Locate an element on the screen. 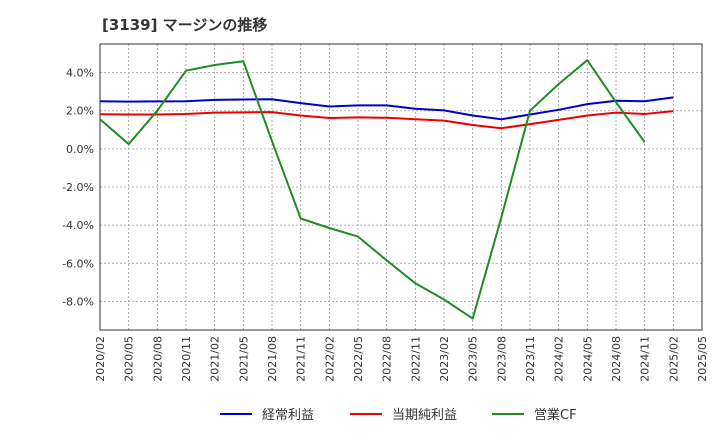 The image size is (720, 440). x-tick-label: 2022/02 is located at coordinates (329, 359).